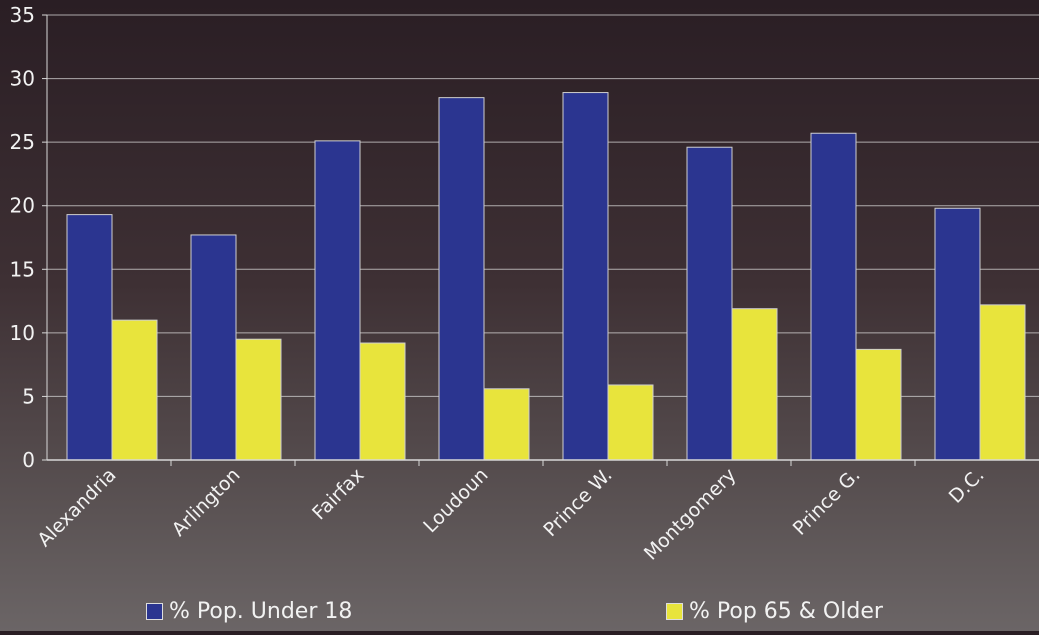 The height and width of the screenshot is (635, 1039). I want to click on x-tick-label: Prince G., so click(827, 502).